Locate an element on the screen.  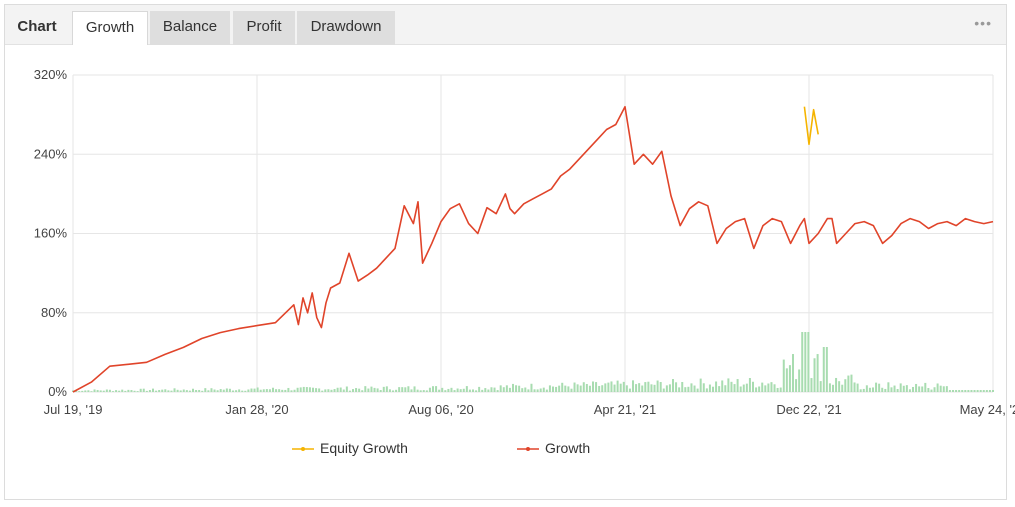
more-options-icon: ••• is located at coordinates (983, 23).